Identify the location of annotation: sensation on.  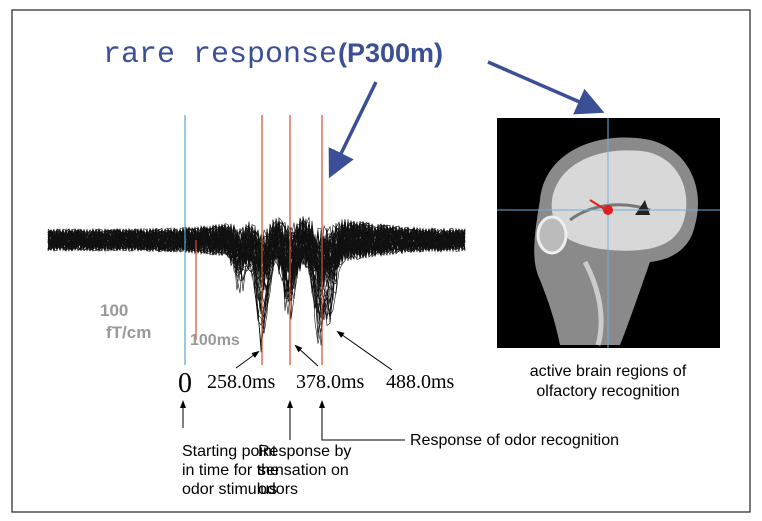
(303, 470).